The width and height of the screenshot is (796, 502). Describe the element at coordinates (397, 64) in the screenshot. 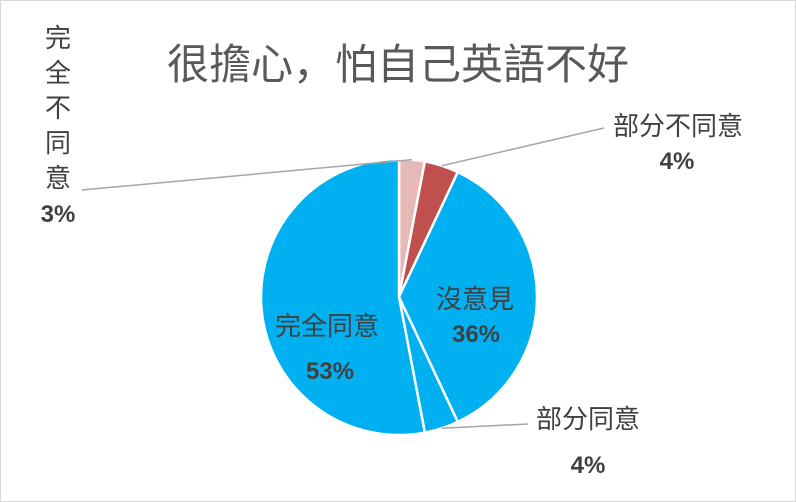

I see `chart-title: 很擔心，怕自己英語不好` at that location.